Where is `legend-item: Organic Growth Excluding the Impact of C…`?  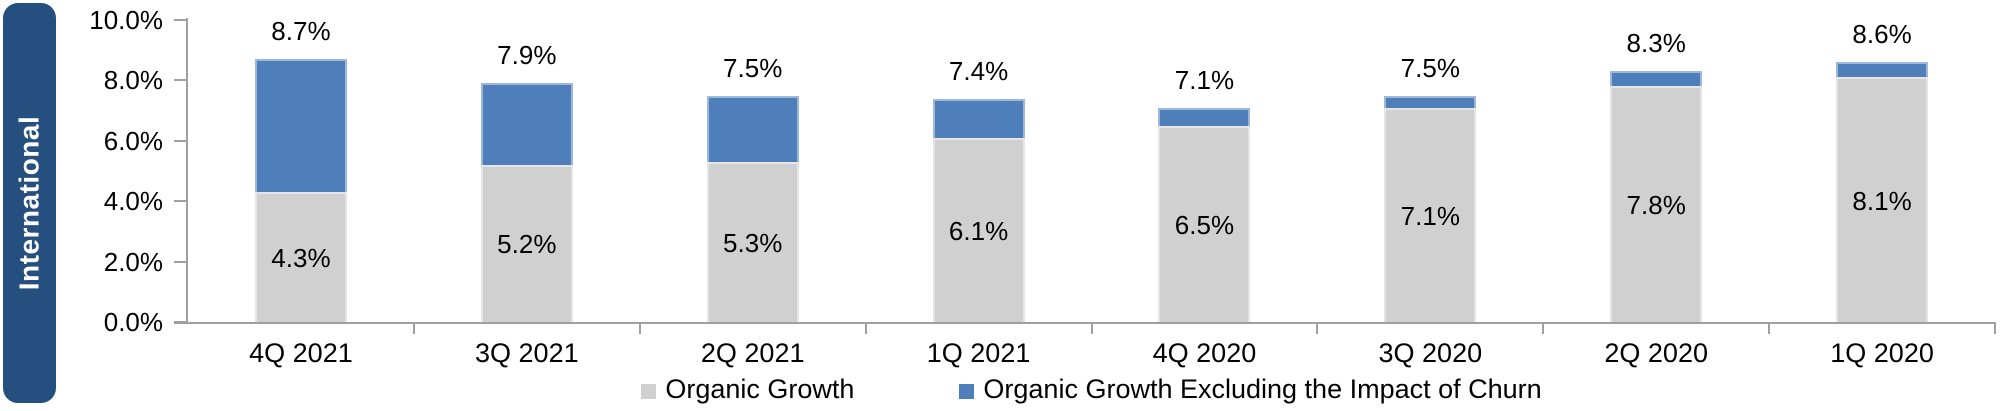 legend-item: Organic Growth Excluding the Impact of C… is located at coordinates (1250, 389).